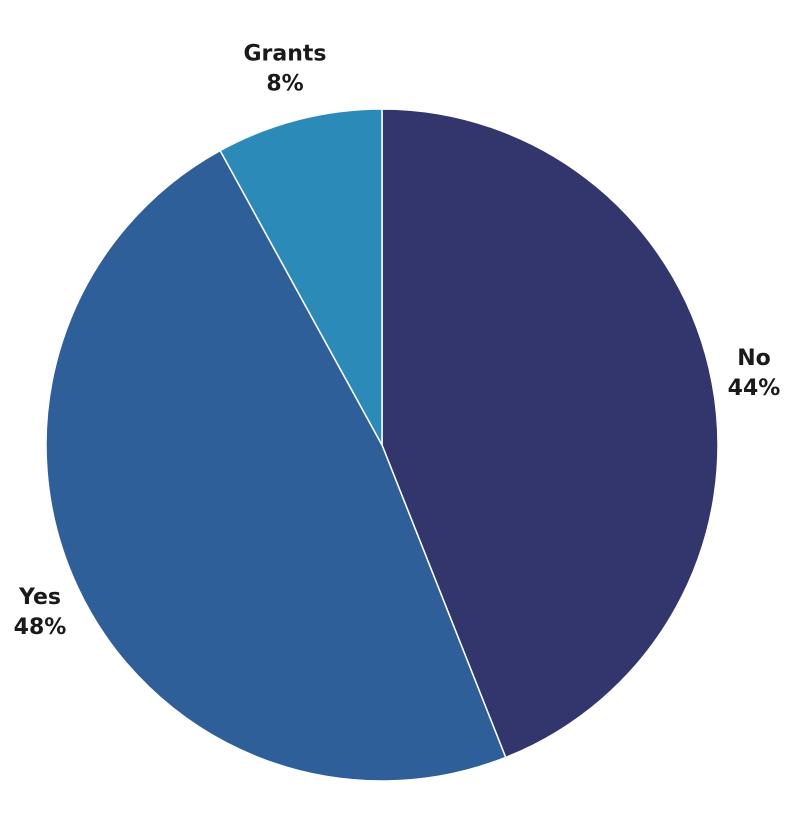 The width and height of the screenshot is (794, 832). What do you see at coordinates (40, 612) in the screenshot?
I see `pie-label-yes: Yes 48%` at bounding box center [40, 612].